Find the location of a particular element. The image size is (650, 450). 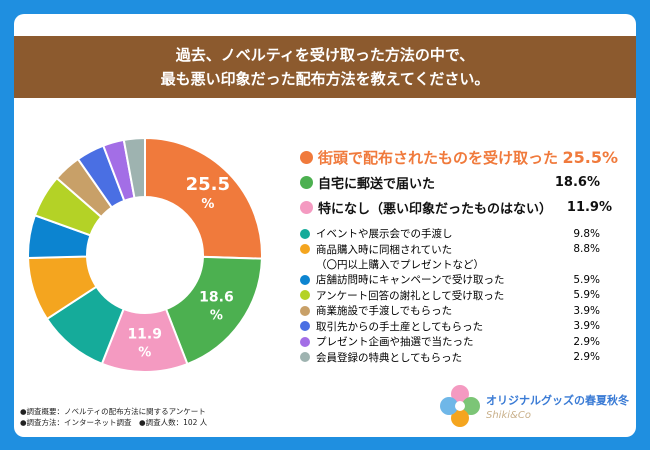

legend-item: アンケート回答の謝礼として受け取った 5.9% is located at coordinates (450, 296).